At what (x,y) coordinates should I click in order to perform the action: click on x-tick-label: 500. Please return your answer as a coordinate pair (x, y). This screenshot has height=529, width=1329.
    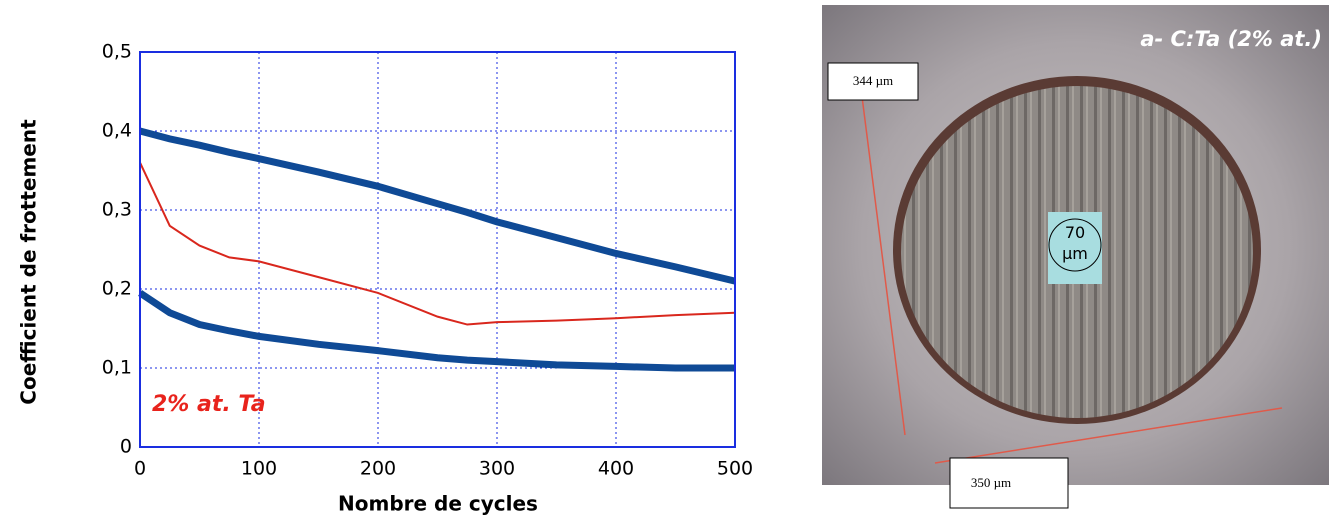
    Looking at the image, I should click on (735, 469).